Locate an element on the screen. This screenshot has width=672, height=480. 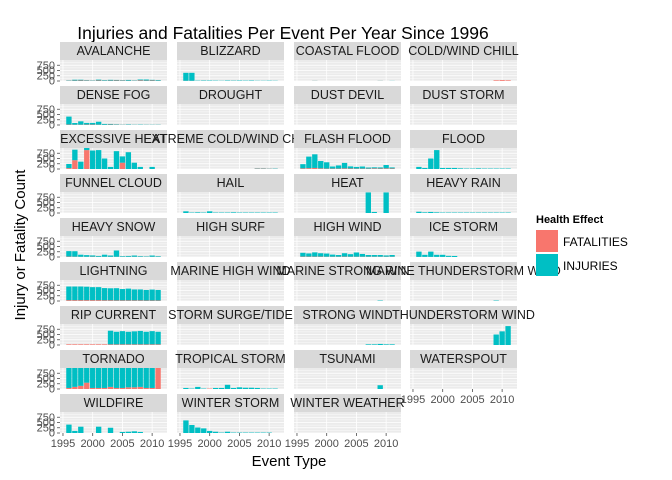
bar-injuries-lightning-1996 is located at coordinates (69, 293).